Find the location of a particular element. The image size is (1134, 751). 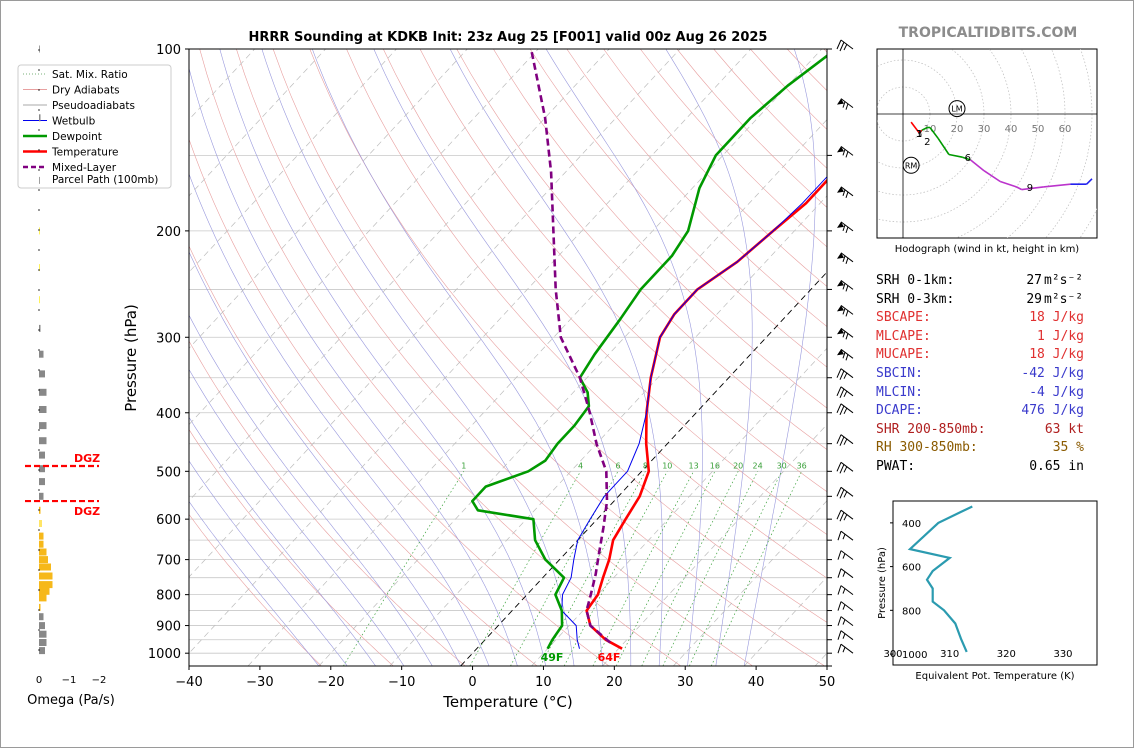

parcel-path-line is located at coordinates (570, 346).